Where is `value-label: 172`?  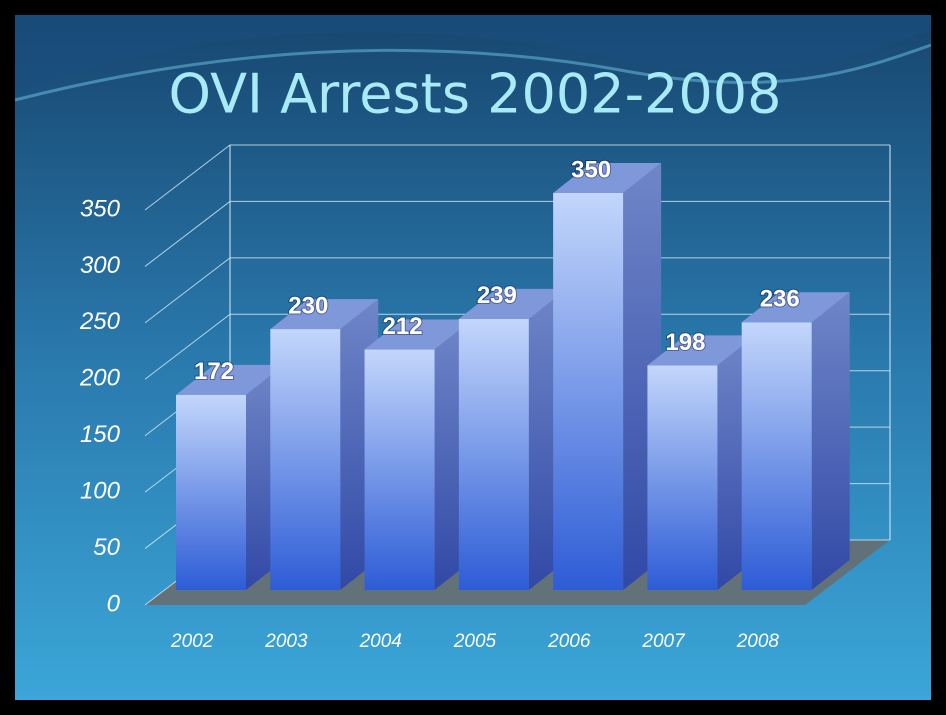
value-label: 172 is located at coordinates (214, 371).